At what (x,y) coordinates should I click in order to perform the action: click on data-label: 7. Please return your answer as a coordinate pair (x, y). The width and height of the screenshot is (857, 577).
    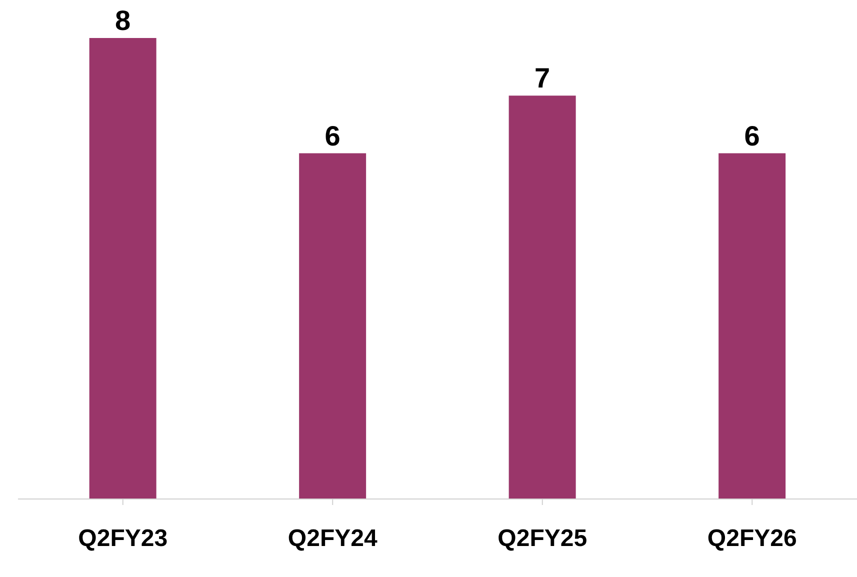
    Looking at the image, I should click on (542, 78).